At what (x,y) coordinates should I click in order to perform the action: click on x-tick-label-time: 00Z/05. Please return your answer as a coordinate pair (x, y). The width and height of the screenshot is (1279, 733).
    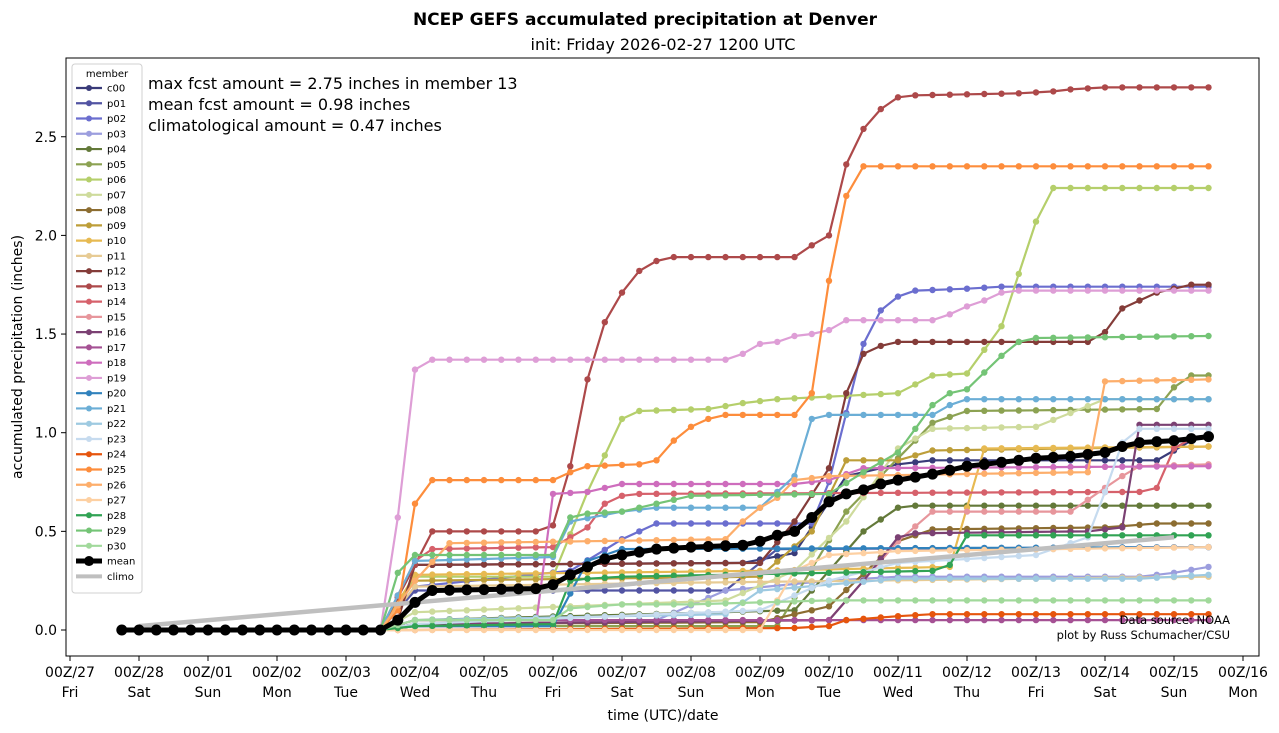
    Looking at the image, I should click on (484, 673).